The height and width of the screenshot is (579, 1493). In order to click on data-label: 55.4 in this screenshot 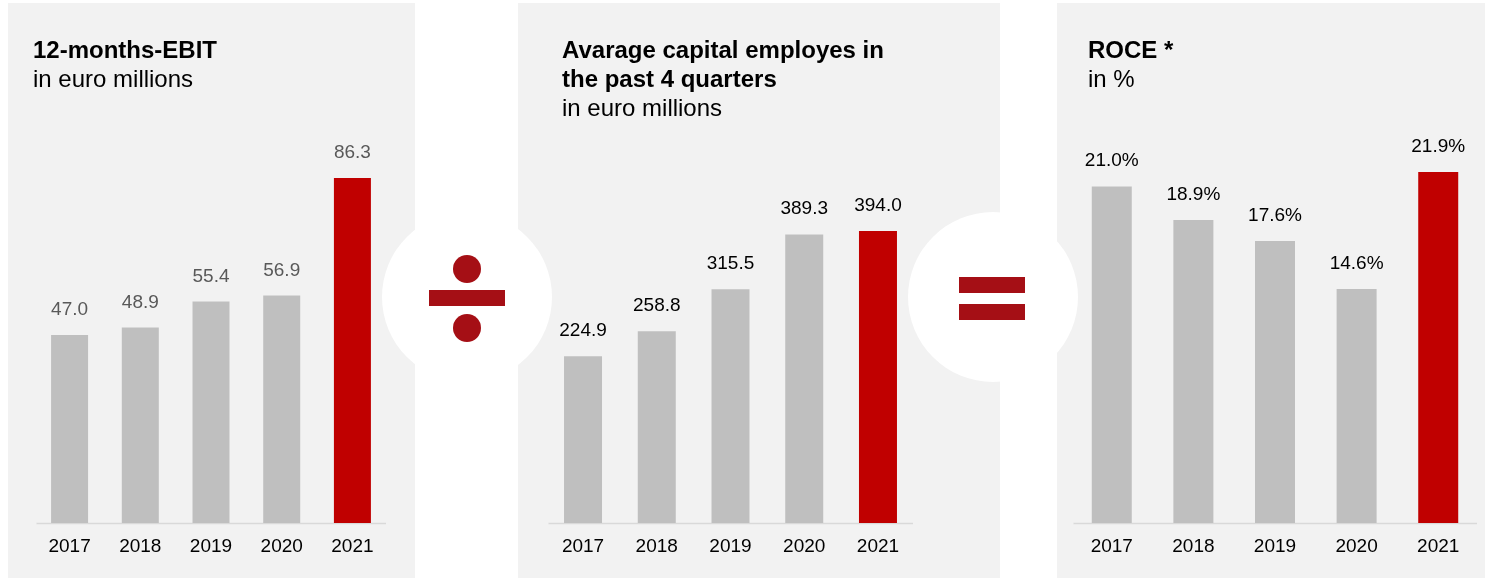, I will do `click(211, 275)`.